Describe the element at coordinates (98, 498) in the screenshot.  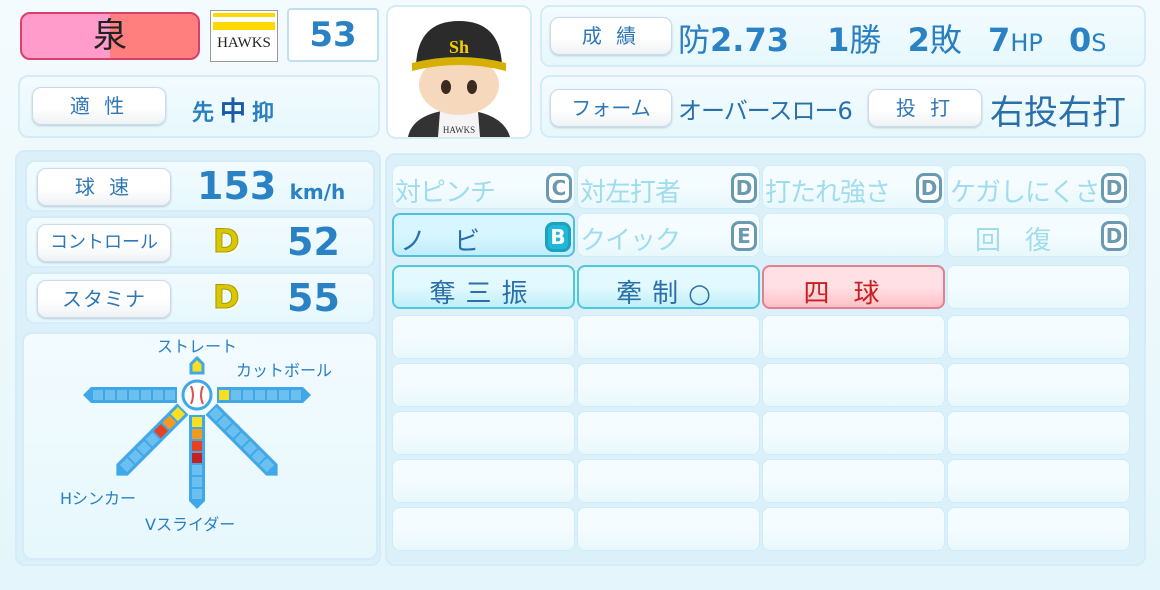
I see `pitch-label-h-sinker: Hシンカー` at that location.